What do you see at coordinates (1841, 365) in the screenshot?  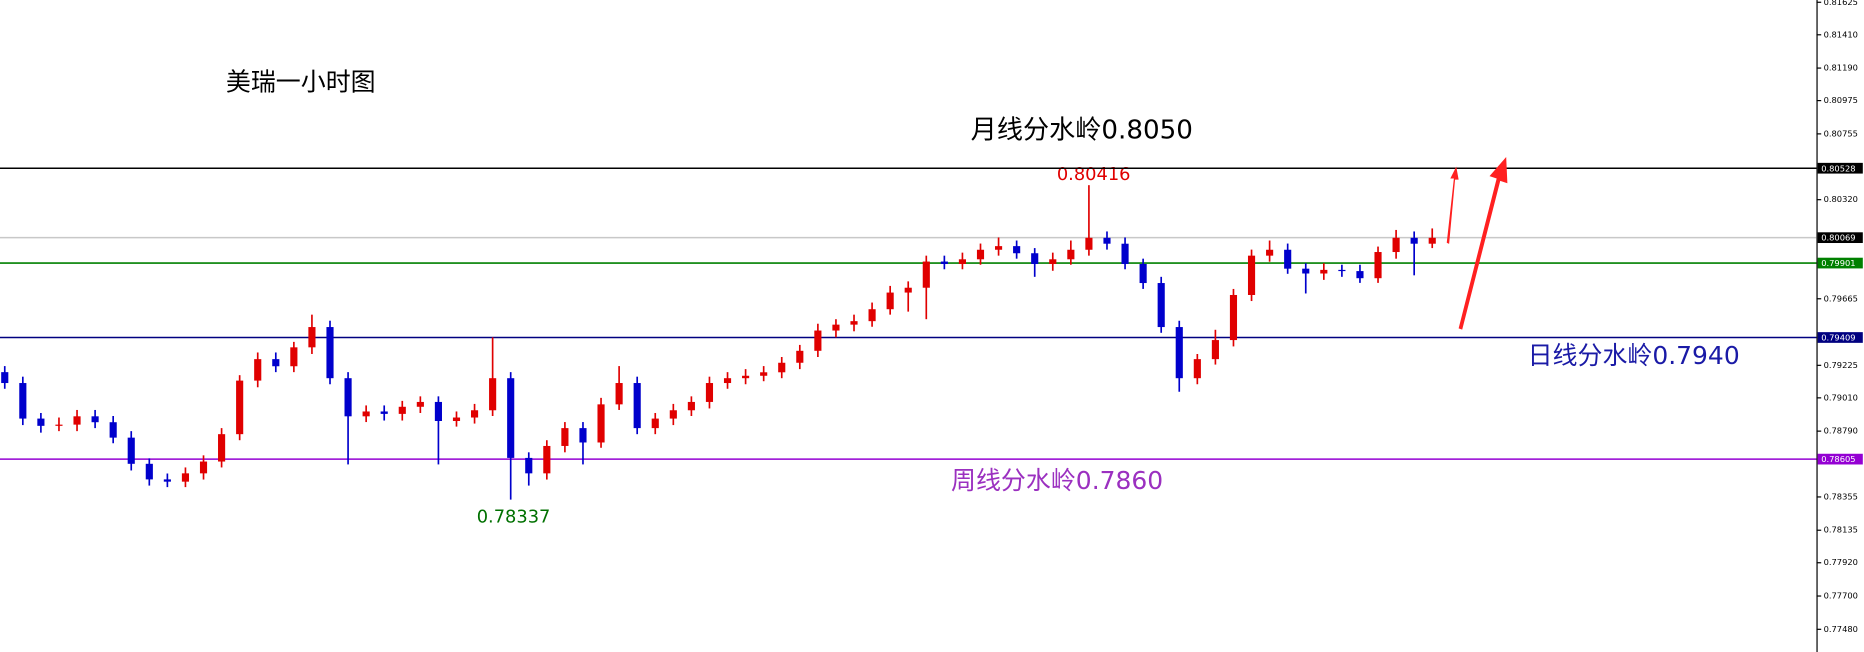 I see `y-tick-label: 0.79225` at bounding box center [1841, 365].